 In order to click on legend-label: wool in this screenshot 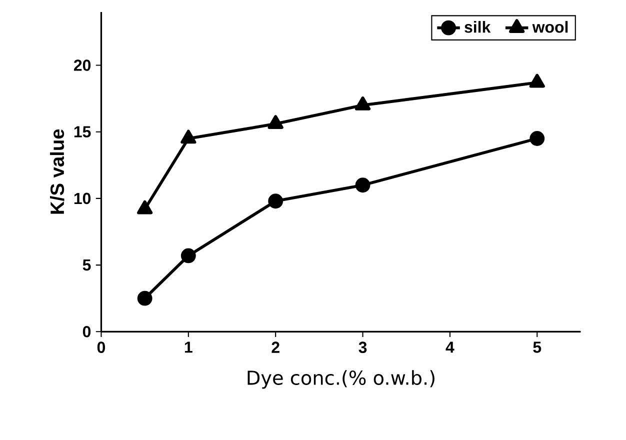, I will do `click(550, 27)`.